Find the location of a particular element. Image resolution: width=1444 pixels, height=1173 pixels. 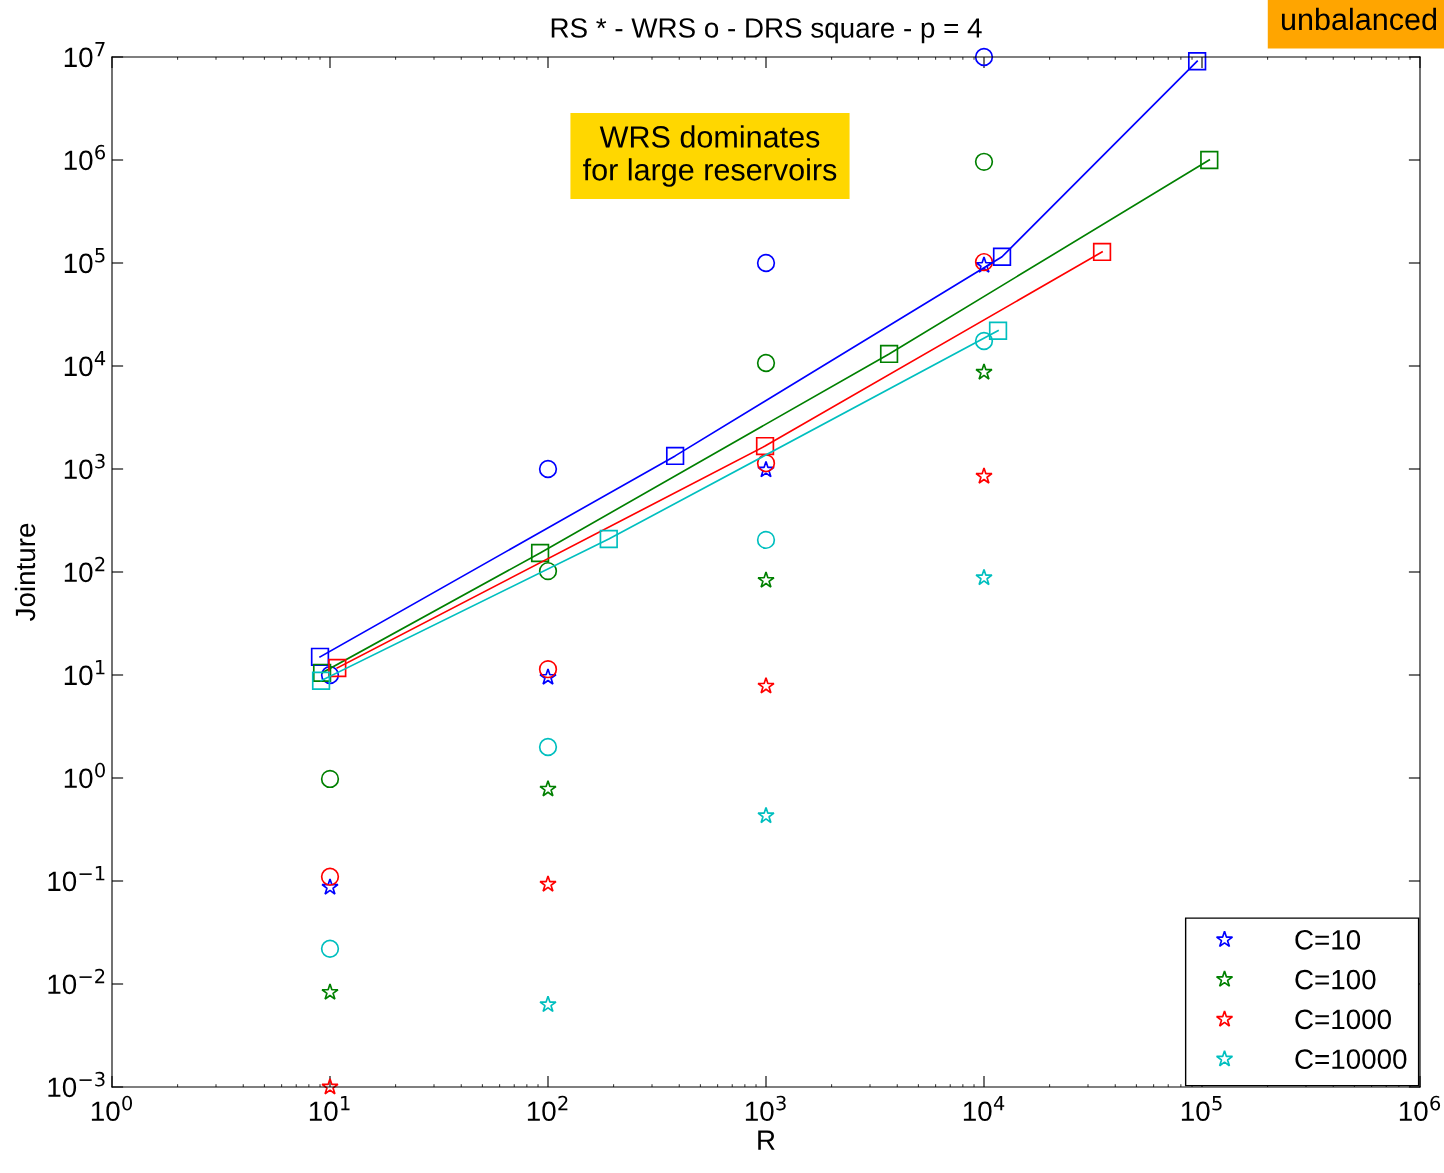

legend-label: C=10000 is located at coordinates (1351, 1059).